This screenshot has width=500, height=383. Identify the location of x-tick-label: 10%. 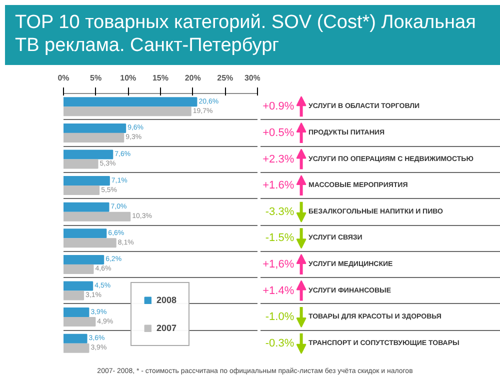
(128, 78).